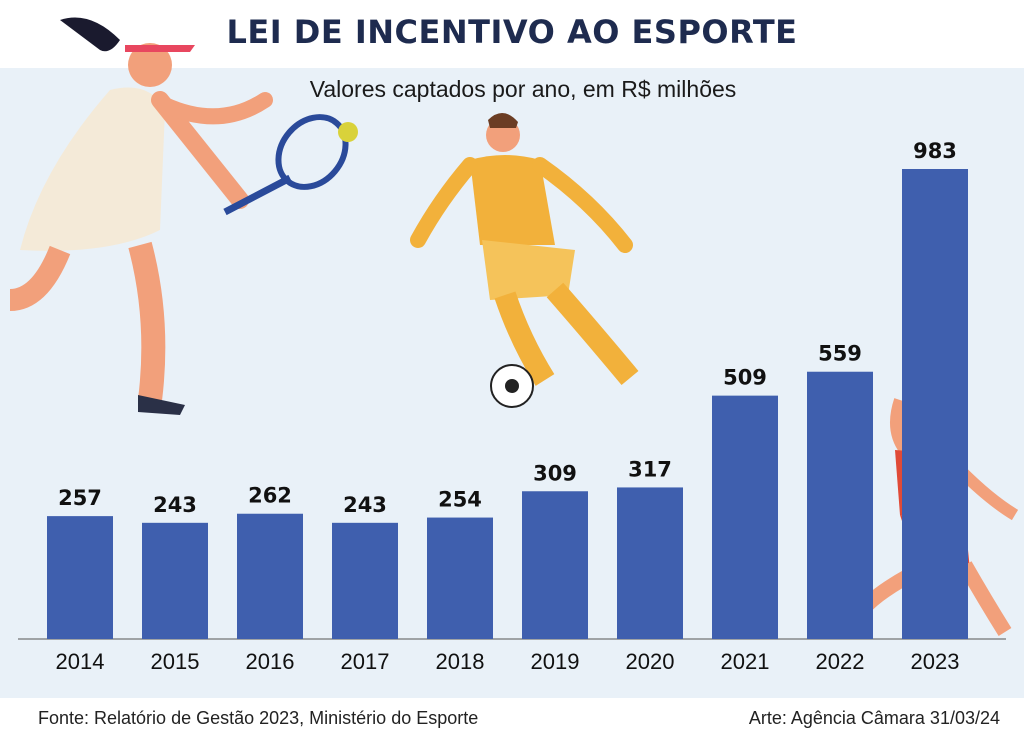  I want to click on value-label-2022: 559, so click(840, 354).